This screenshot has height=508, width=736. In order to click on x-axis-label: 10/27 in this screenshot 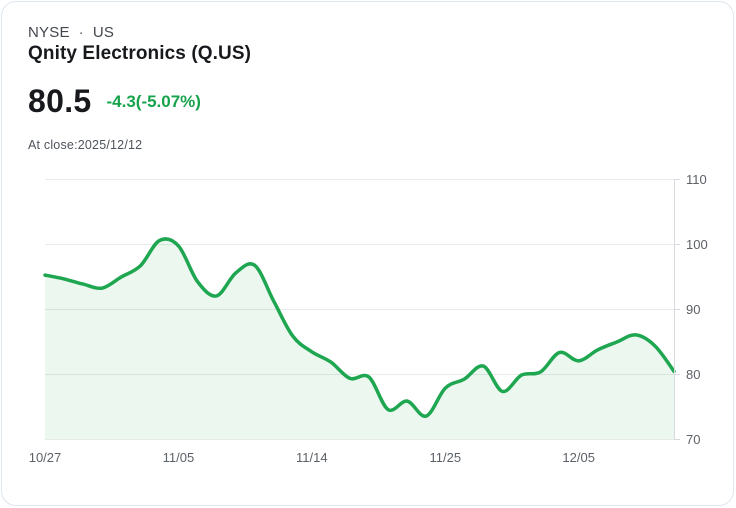, I will do `click(45, 457)`.